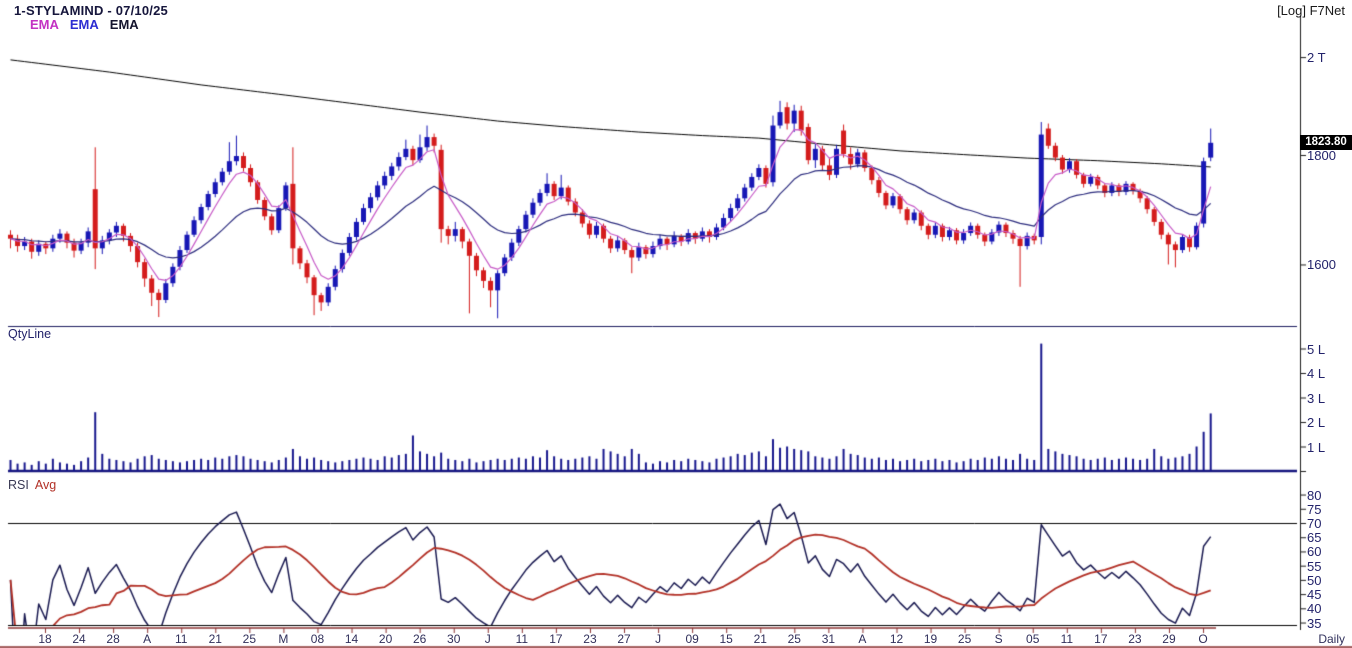  I want to click on date-label: 31, so click(828, 639).